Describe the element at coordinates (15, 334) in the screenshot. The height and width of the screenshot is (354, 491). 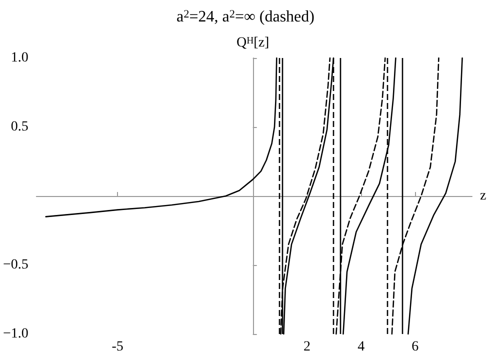
I see `y-tick-label: −1.0` at that location.